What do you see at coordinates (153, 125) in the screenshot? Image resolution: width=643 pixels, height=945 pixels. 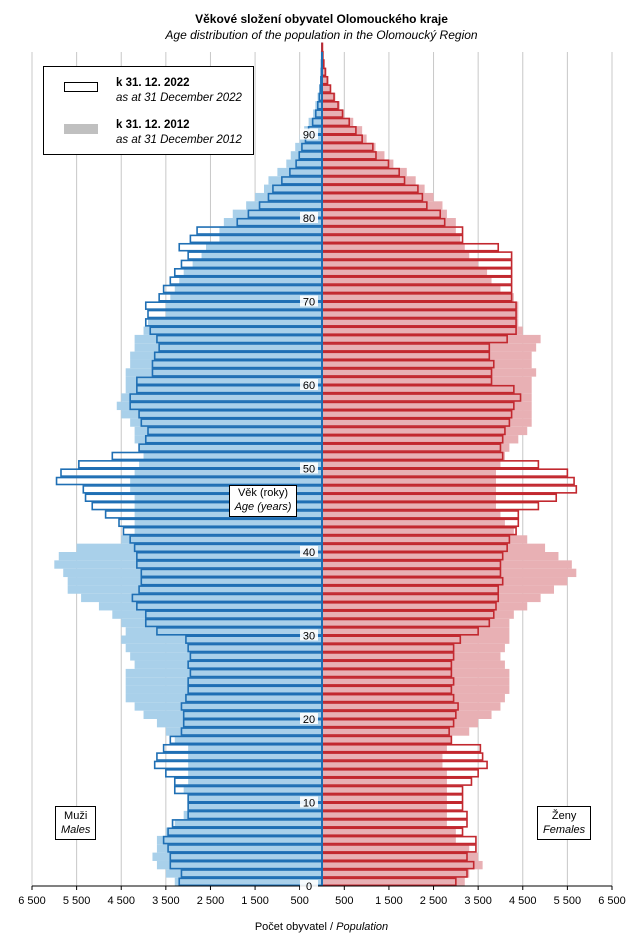 I see `legend-label-2012: k 31. 12. 2012` at bounding box center [153, 125].